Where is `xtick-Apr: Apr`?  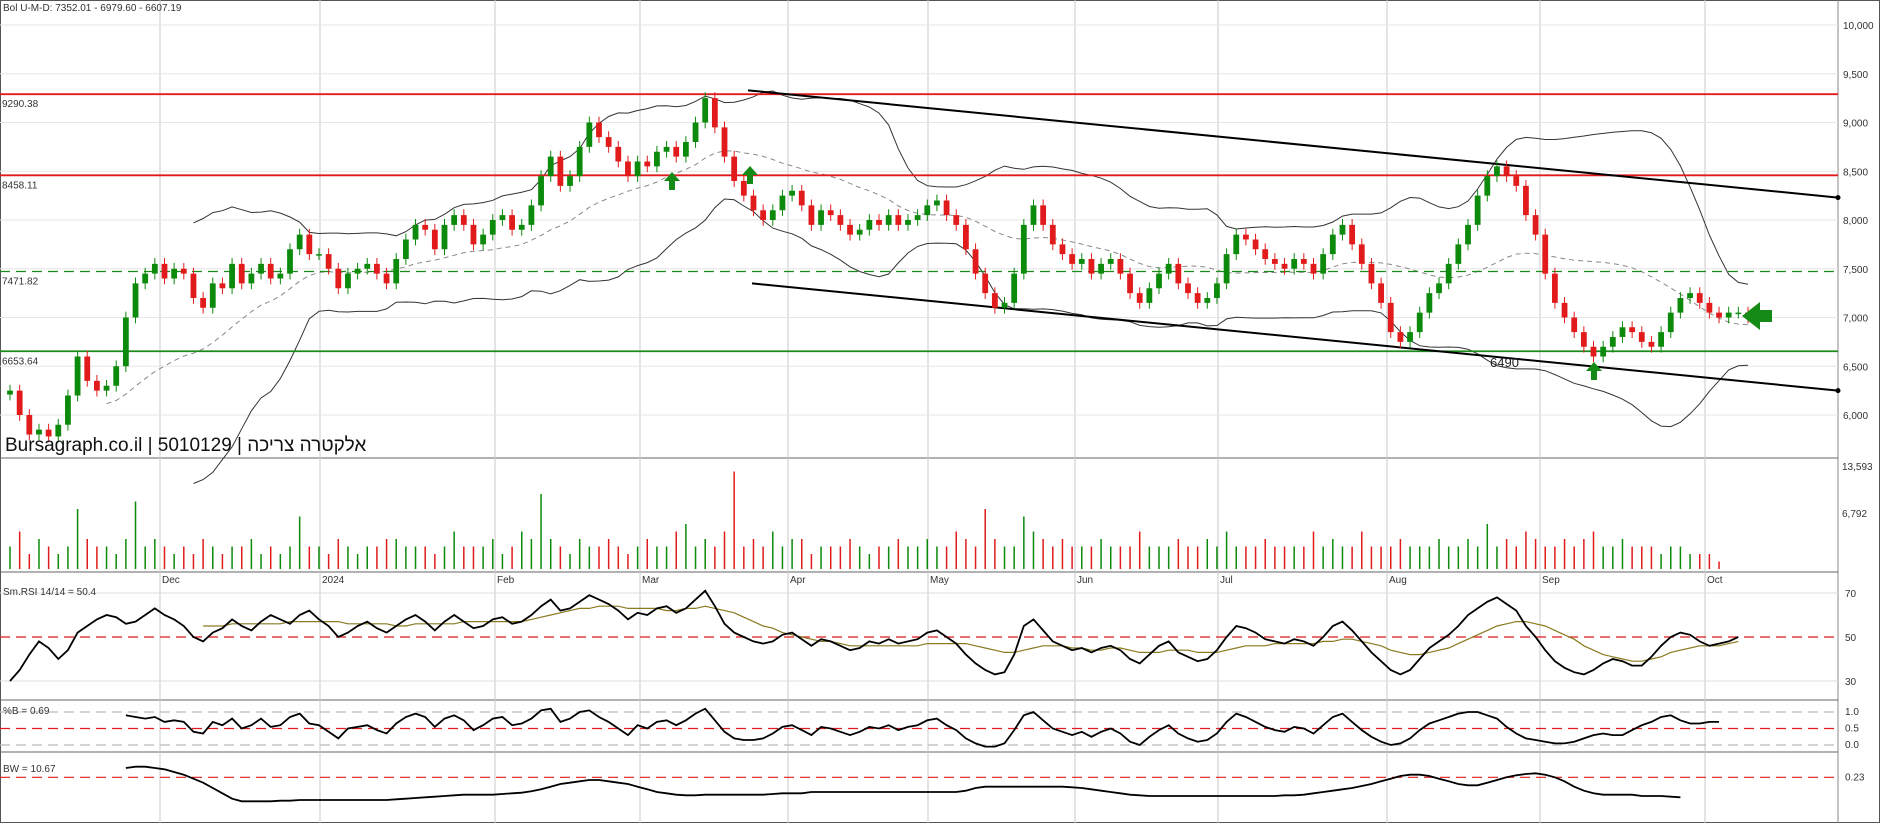 xtick-Apr: Apr is located at coordinates (798, 580).